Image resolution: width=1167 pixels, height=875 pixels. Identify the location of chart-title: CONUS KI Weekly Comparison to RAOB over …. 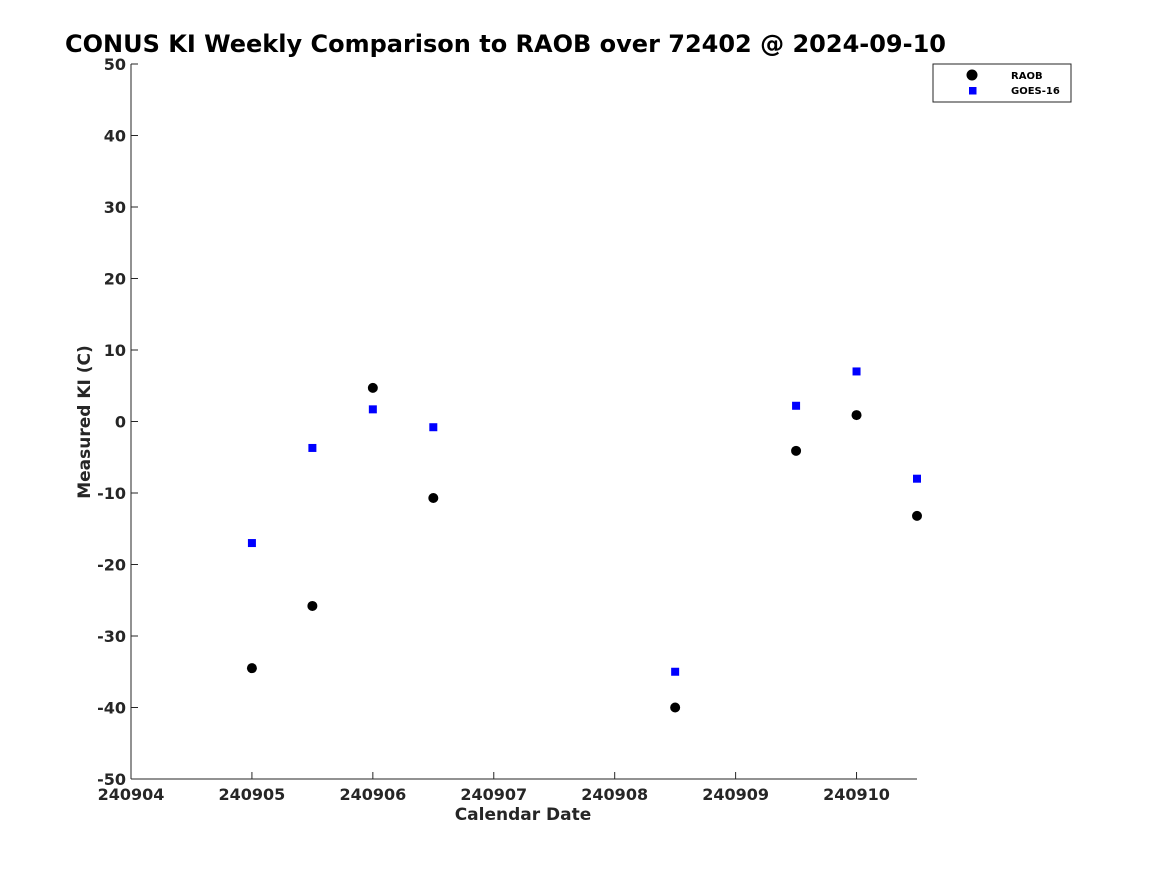
(505, 44).